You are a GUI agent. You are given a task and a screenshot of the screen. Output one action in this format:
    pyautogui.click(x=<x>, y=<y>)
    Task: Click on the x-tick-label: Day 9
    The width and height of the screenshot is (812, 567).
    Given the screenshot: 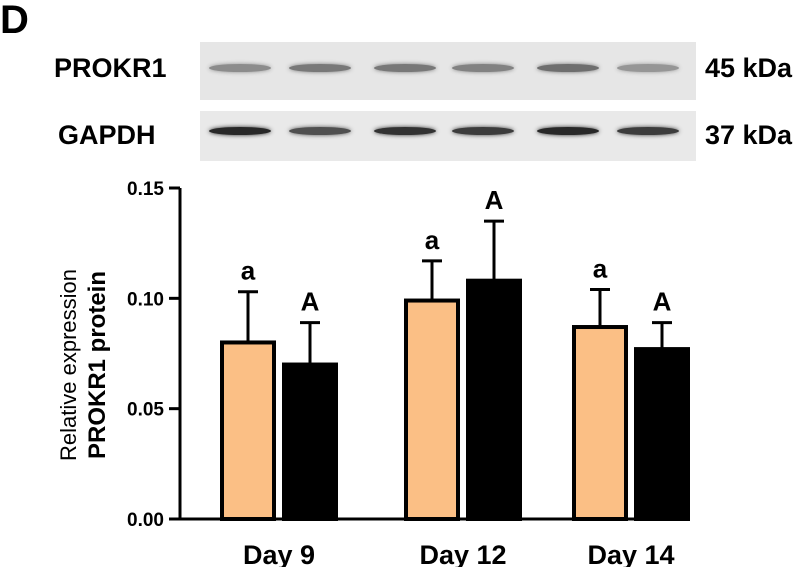 What is the action you would take?
    pyautogui.click(x=279, y=553)
    